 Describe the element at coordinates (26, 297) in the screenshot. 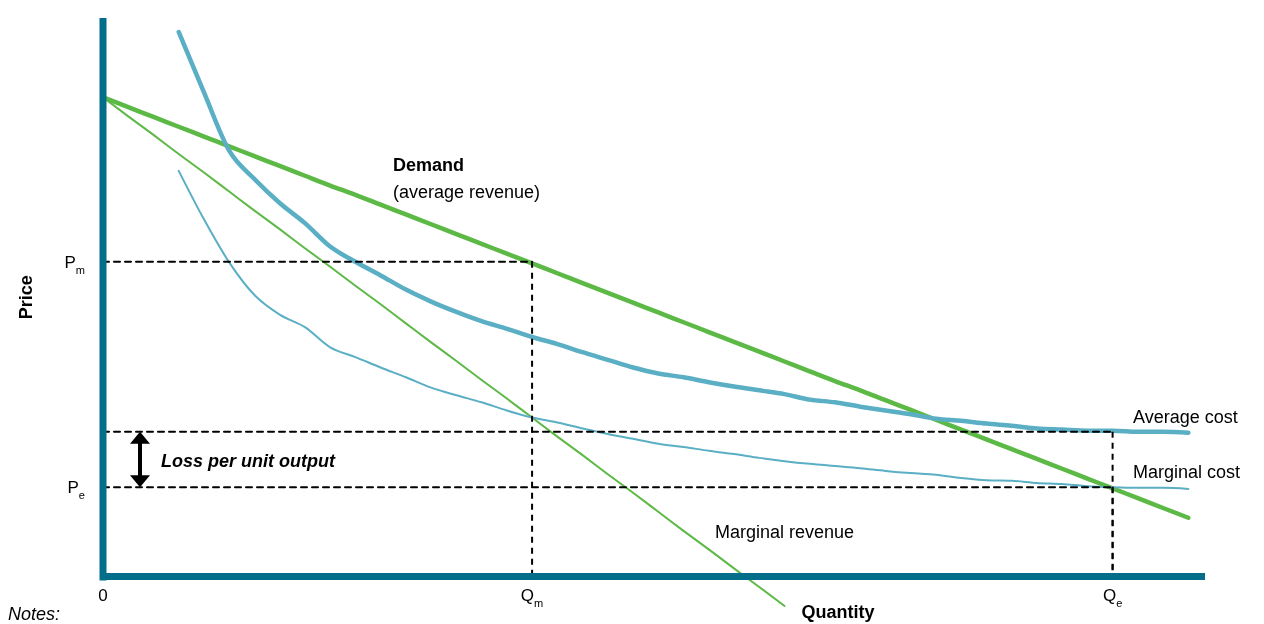

I see `y-axis-title: Price` at that location.